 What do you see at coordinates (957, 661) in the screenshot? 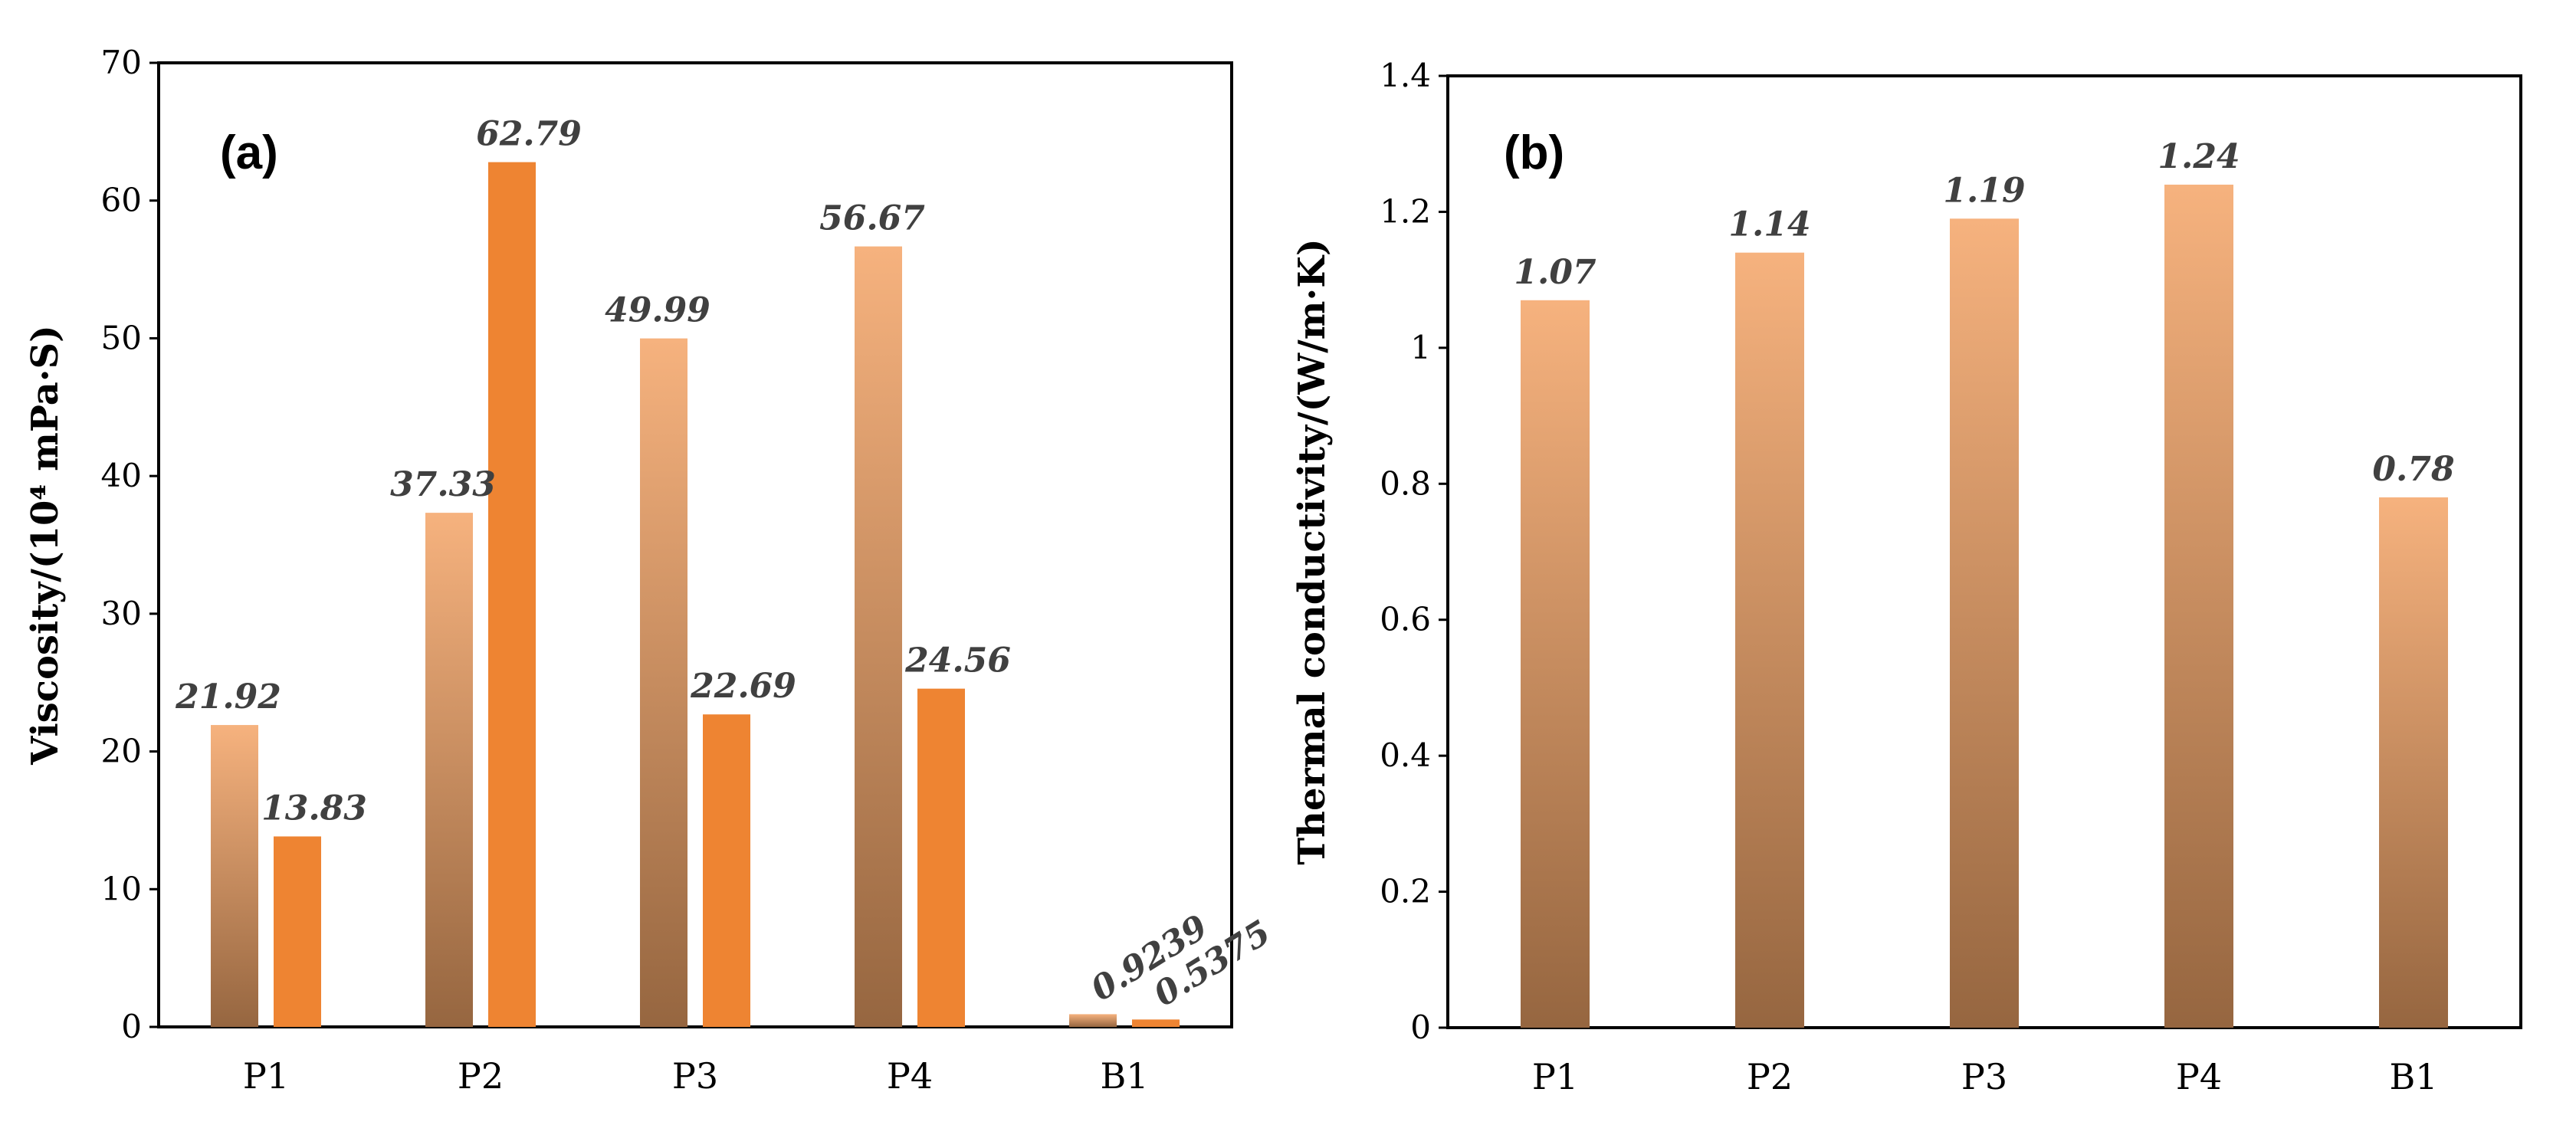
I see `data-label: 24.56` at bounding box center [957, 661].